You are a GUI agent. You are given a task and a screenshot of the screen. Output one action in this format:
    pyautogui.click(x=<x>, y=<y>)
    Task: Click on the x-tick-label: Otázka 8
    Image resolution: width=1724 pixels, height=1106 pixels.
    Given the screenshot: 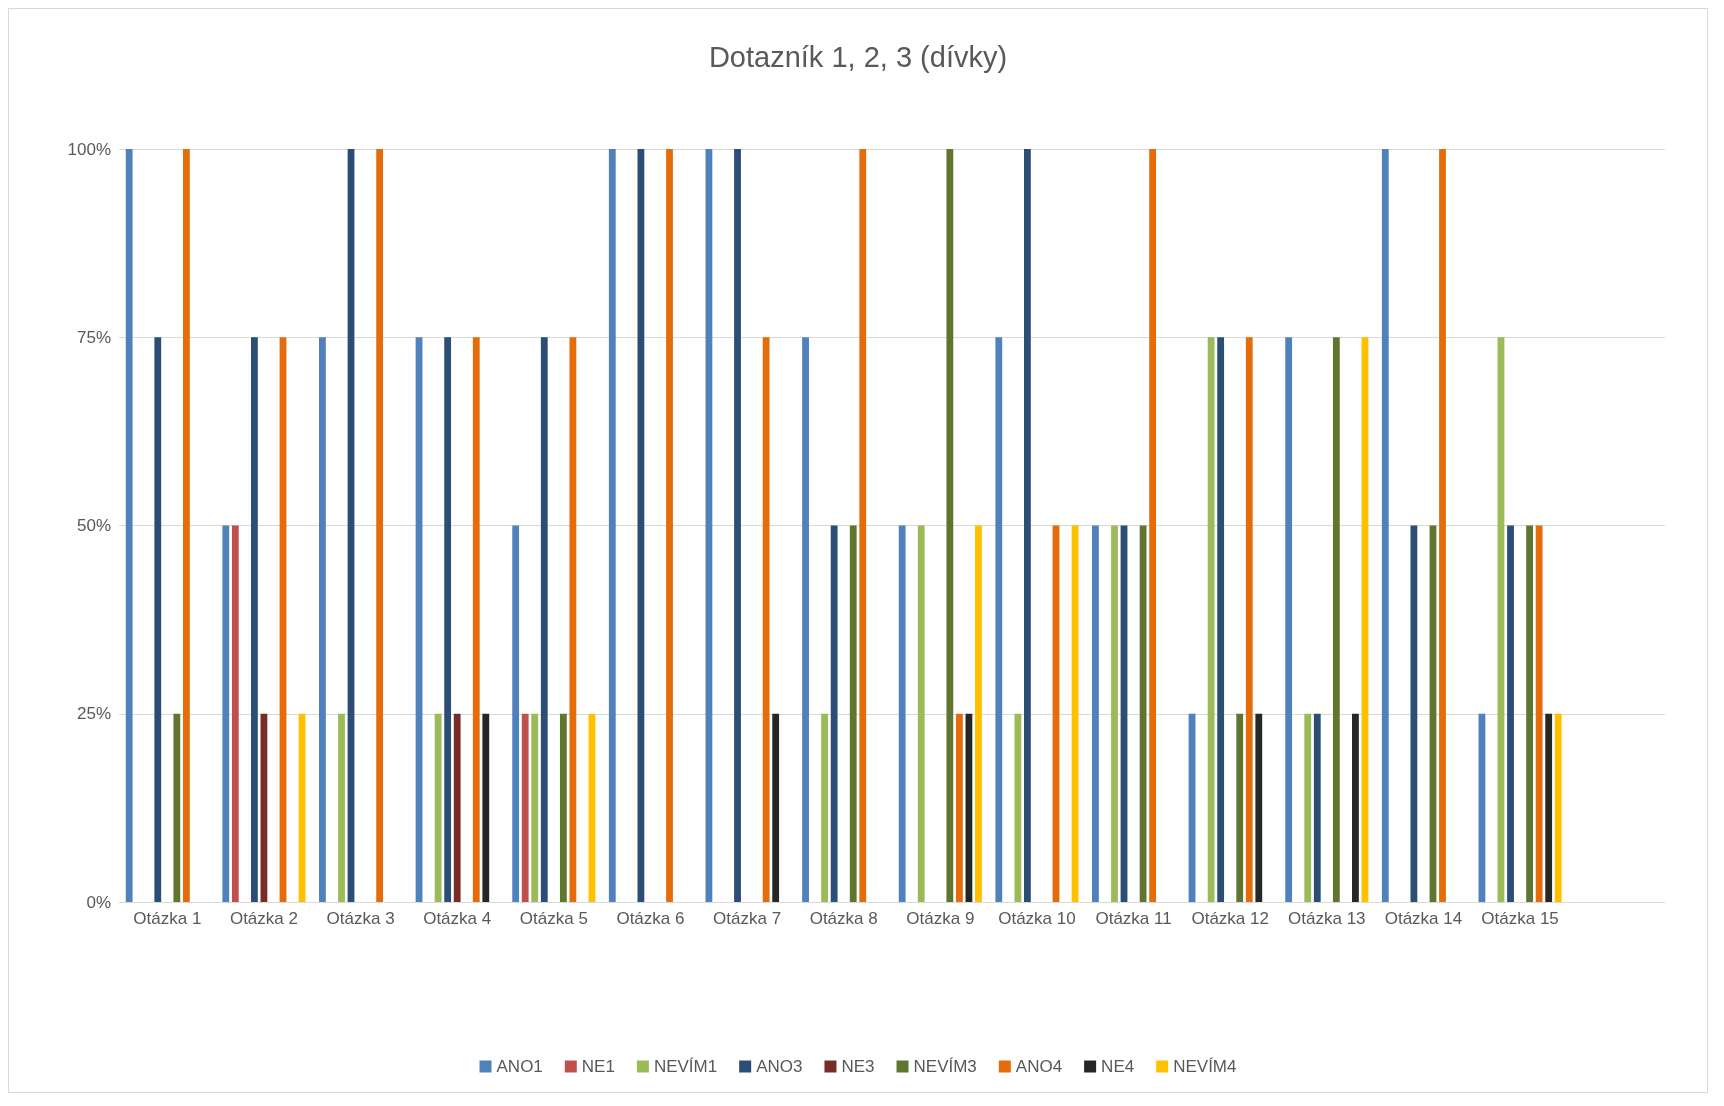 What is the action you would take?
    pyautogui.click(x=843, y=918)
    